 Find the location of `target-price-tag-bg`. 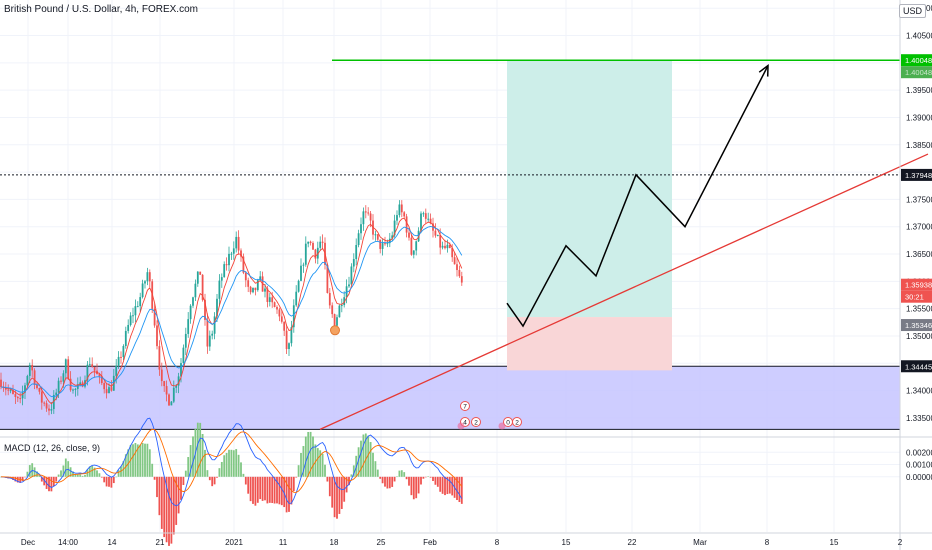

target-price-tag-bg is located at coordinates (916, 60).